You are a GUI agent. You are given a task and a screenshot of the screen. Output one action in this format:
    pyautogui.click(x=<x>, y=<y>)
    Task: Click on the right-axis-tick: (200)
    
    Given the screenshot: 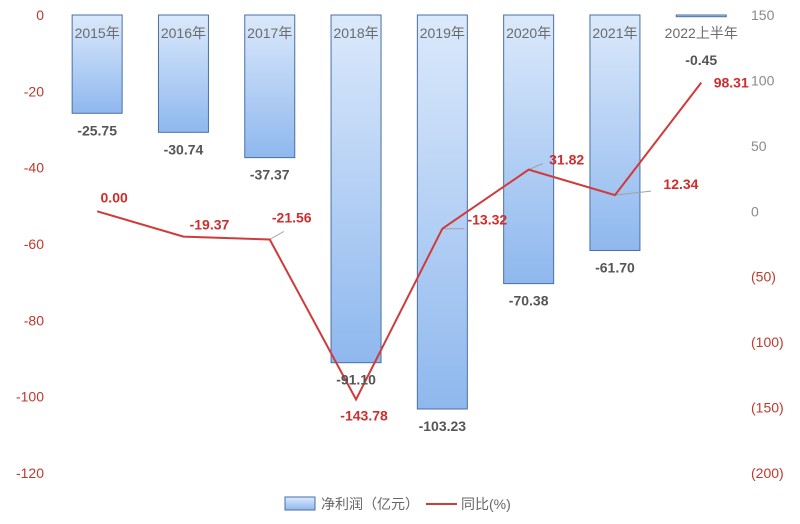 What is the action you would take?
    pyautogui.click(x=767, y=473)
    